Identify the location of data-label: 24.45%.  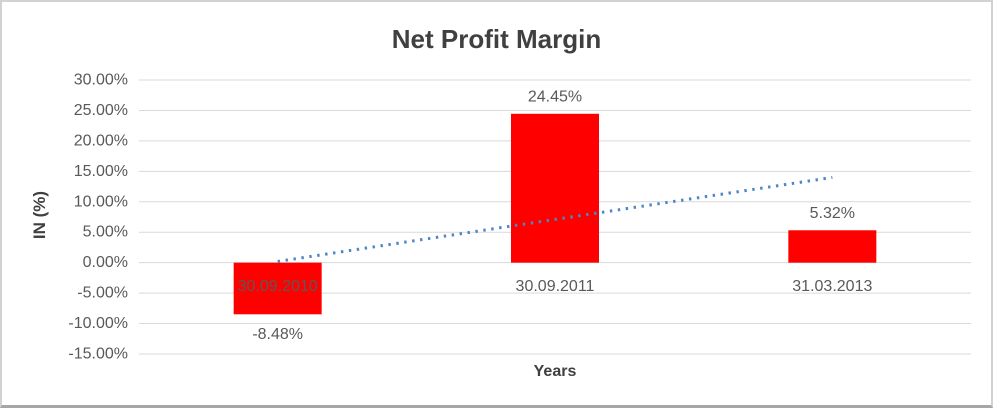
(555, 96).